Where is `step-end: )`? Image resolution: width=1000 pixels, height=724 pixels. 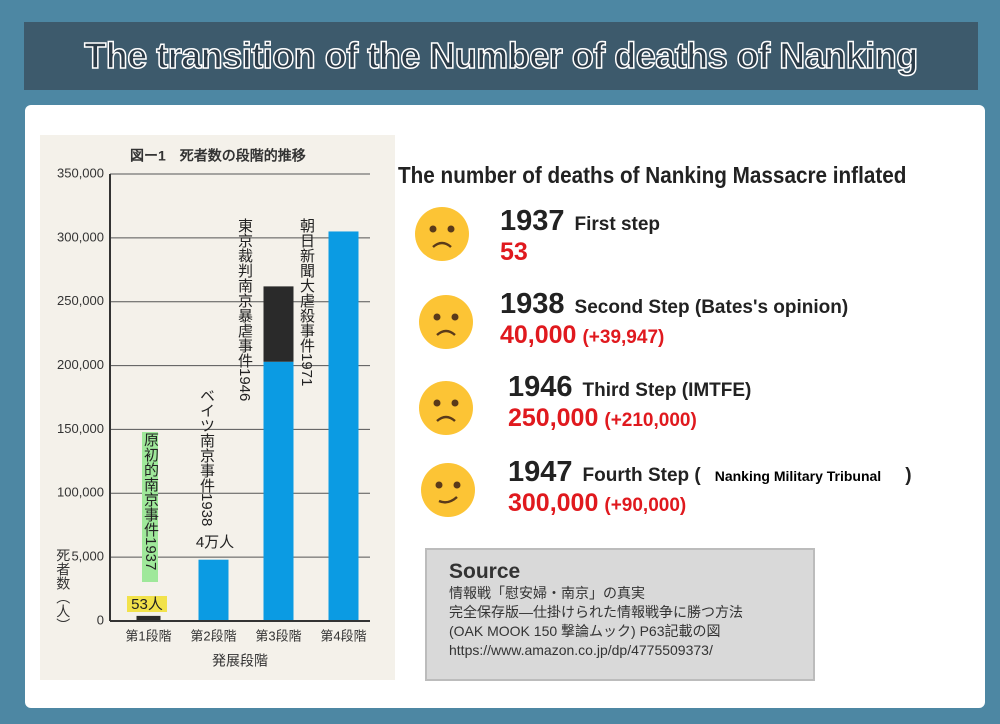
step-end: ) is located at coordinates (908, 475).